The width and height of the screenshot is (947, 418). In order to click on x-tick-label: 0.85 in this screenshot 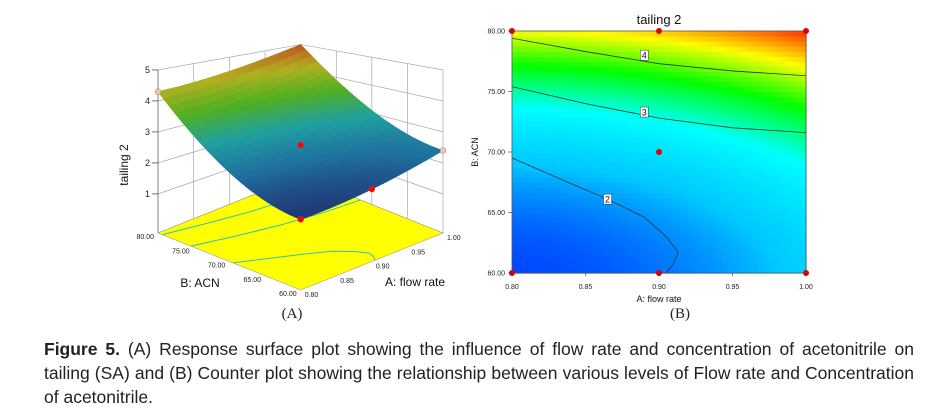, I will do `click(347, 281)`.